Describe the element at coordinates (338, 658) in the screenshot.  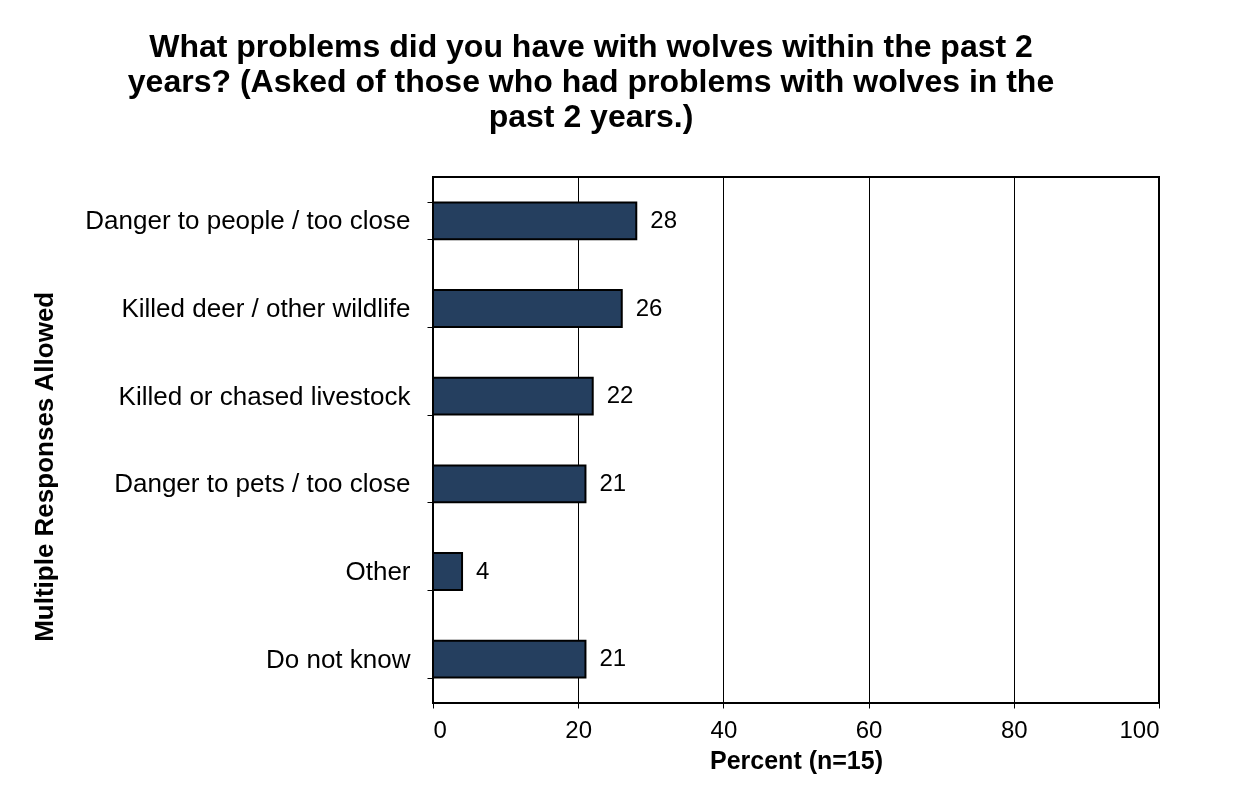
I see `y-tick-label: Do not know` at that location.